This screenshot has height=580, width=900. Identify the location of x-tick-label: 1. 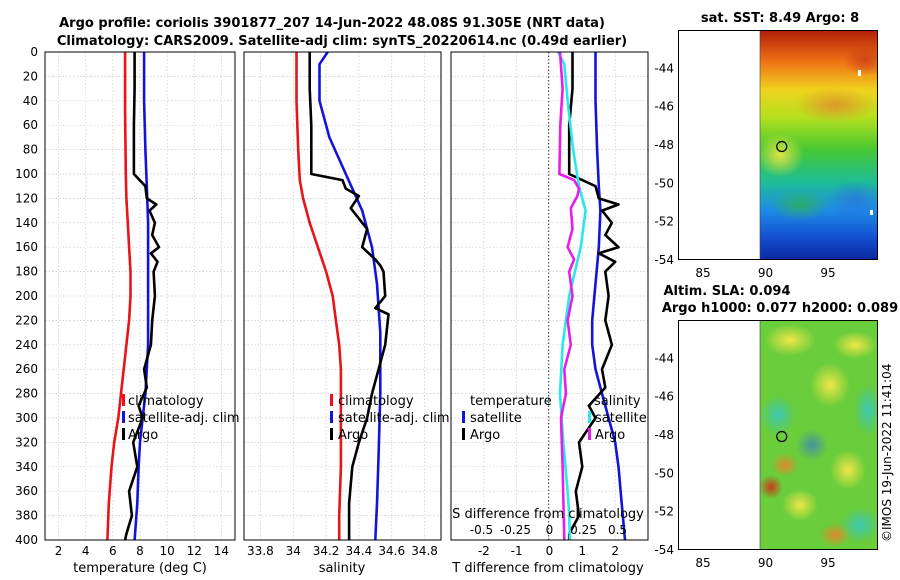
(583, 551).